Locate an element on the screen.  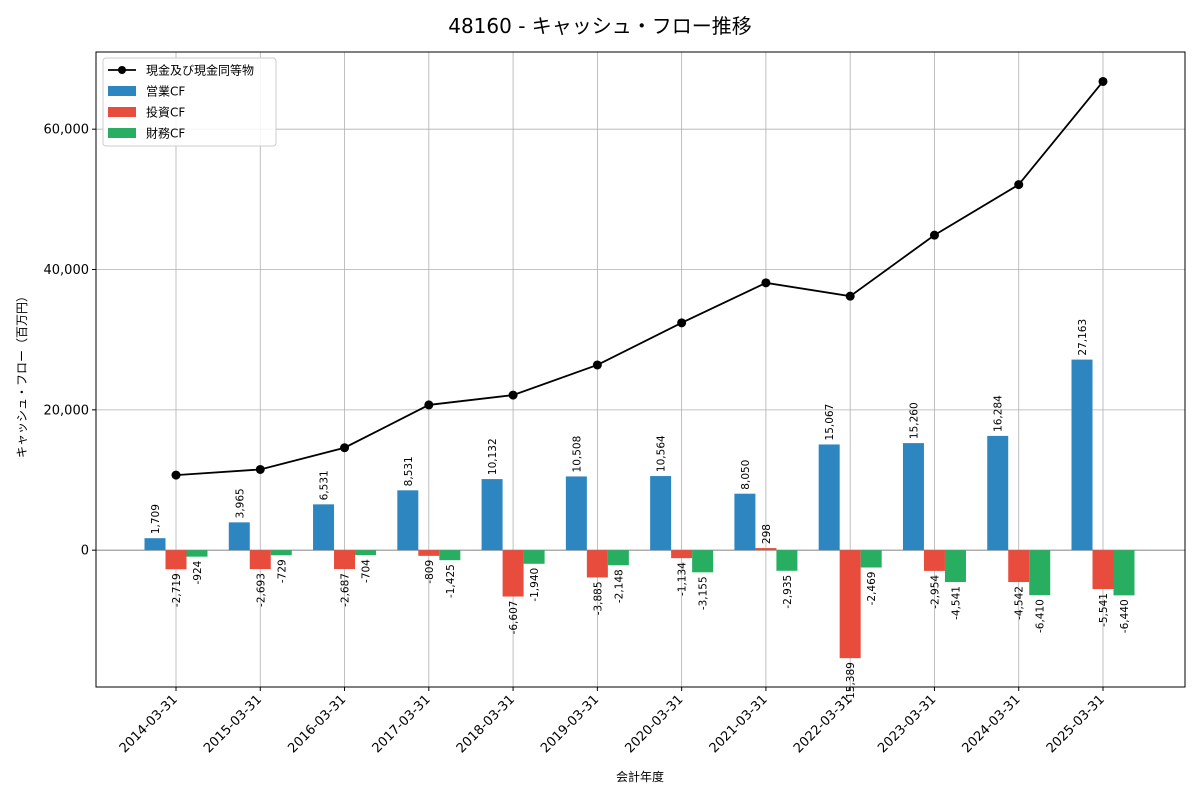
bar-value-label: -2,469 is located at coordinates (872, 589).